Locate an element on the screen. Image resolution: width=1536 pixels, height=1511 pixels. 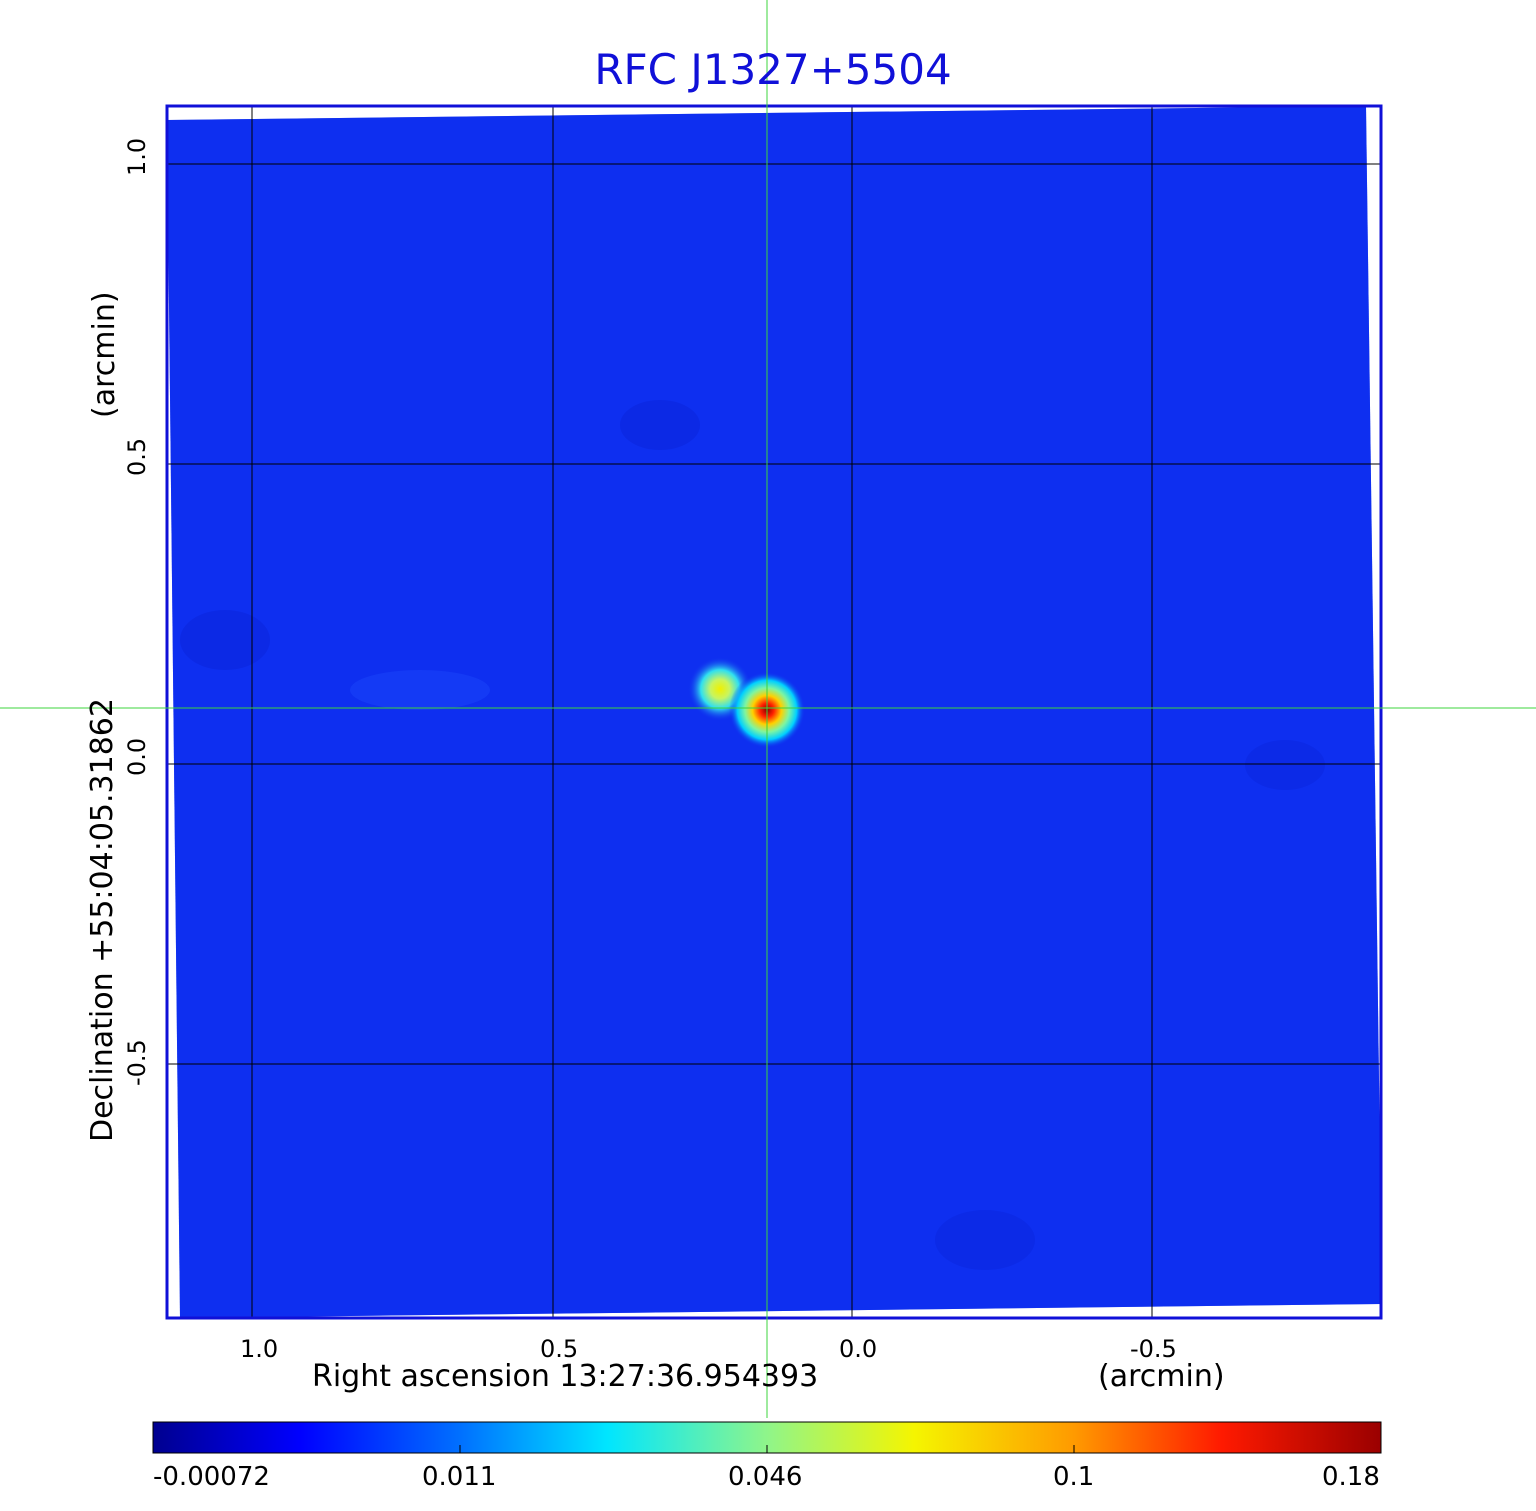
x-tick-label: 1.0 is located at coordinates (259, 1349).